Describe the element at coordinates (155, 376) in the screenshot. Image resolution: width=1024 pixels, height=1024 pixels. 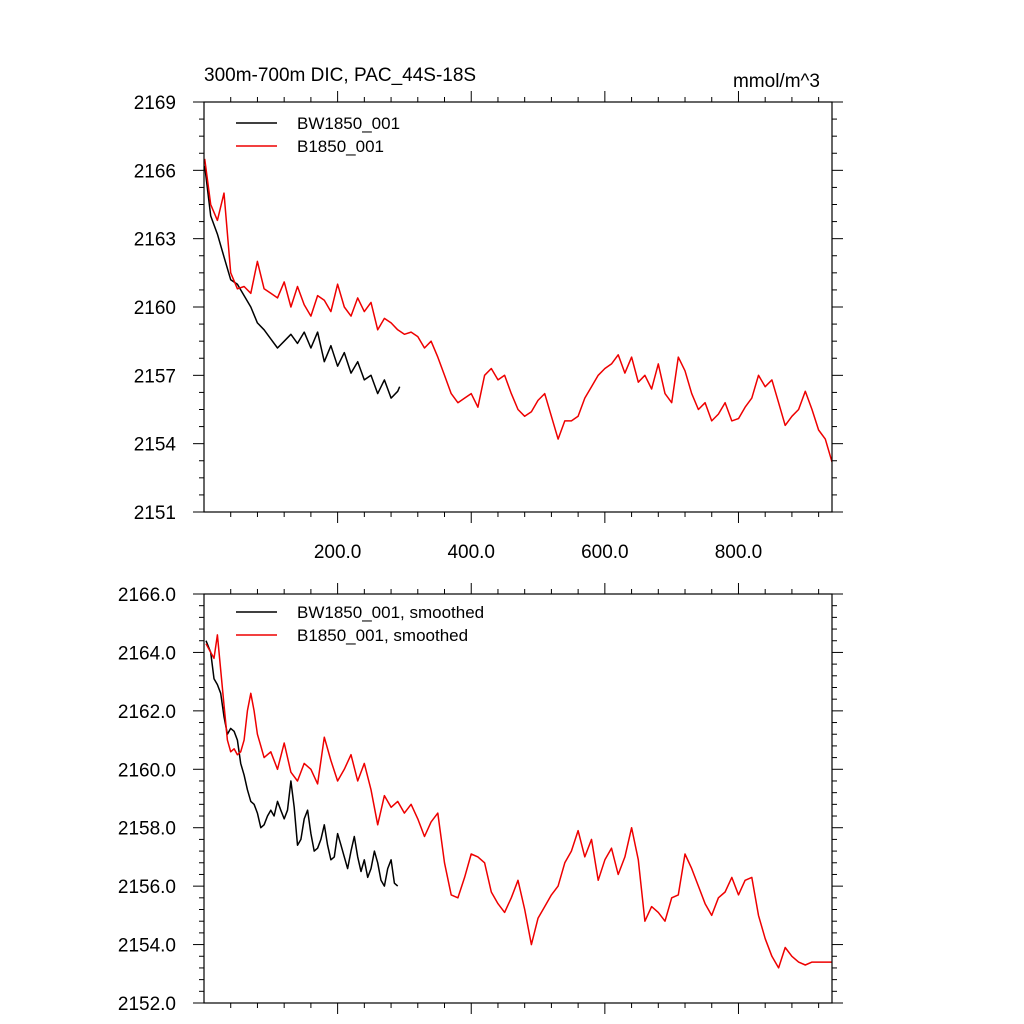
I see `y-tick-label: 2157` at that location.